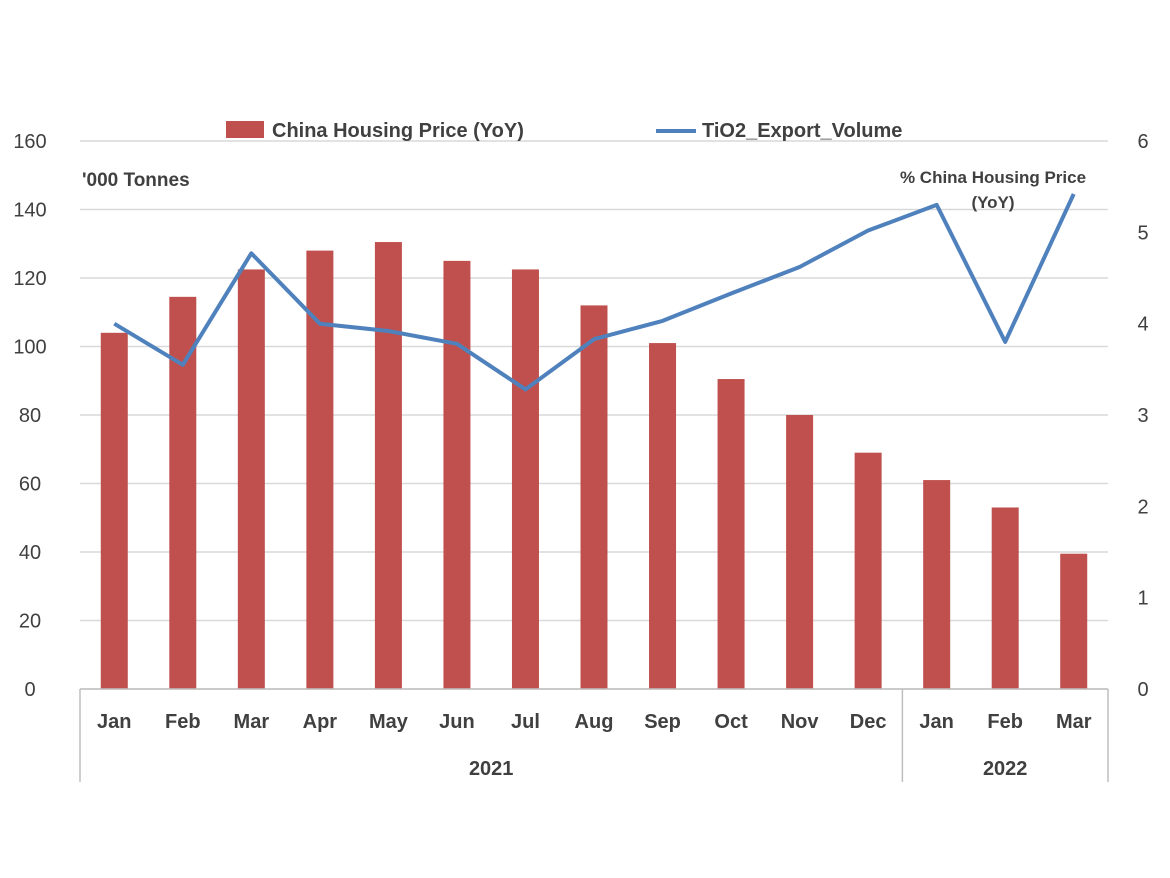 Image resolution: width=1170 pixels, height=878 pixels. What do you see at coordinates (491, 769) in the screenshot?
I see `group-label: 2021` at bounding box center [491, 769].